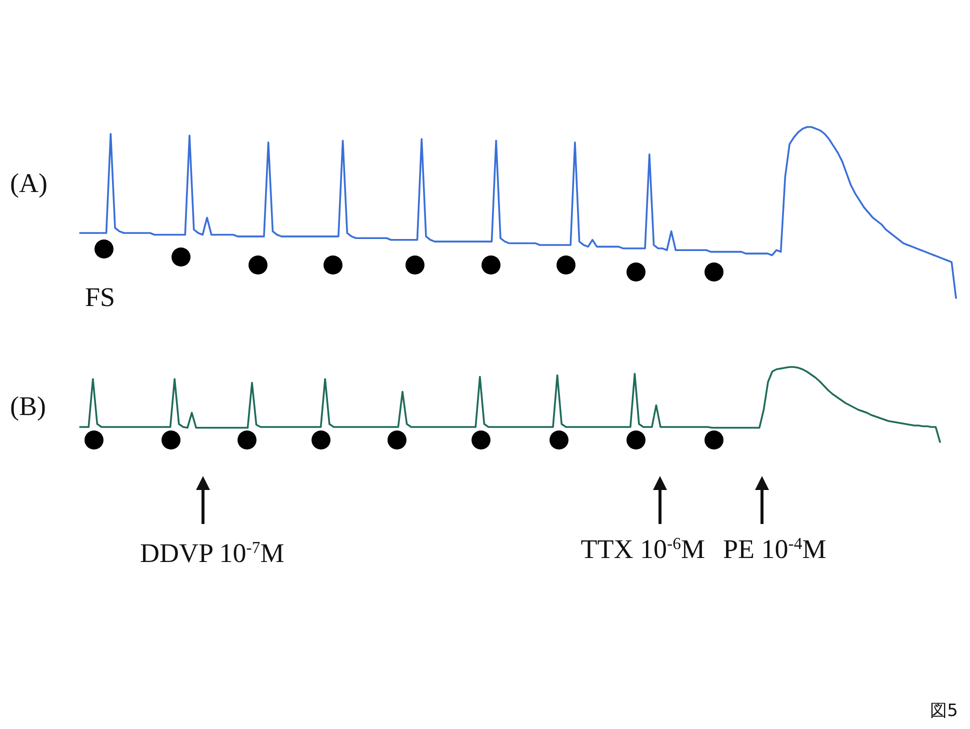  Describe the element at coordinates (212, 553) in the screenshot. I see `text: DDVP 10$^{-7}$M` at that location.